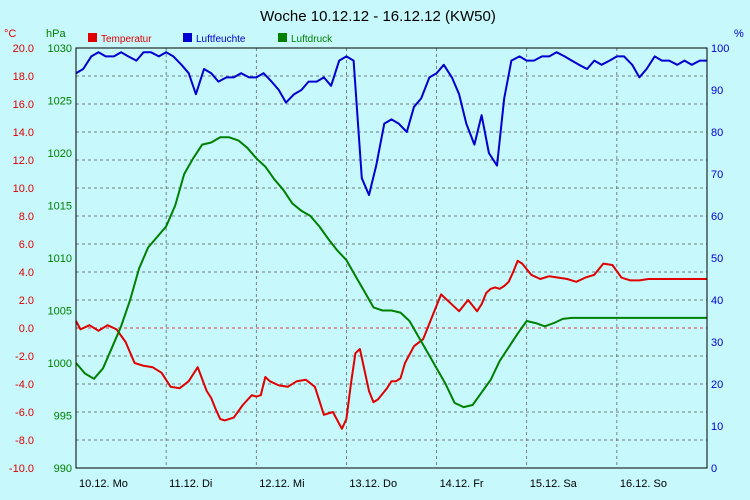 This screenshot has height=500, width=750. Describe the element at coordinates (187, 37) in the screenshot. I see `legend-swatch-luftfeuchte` at that location.